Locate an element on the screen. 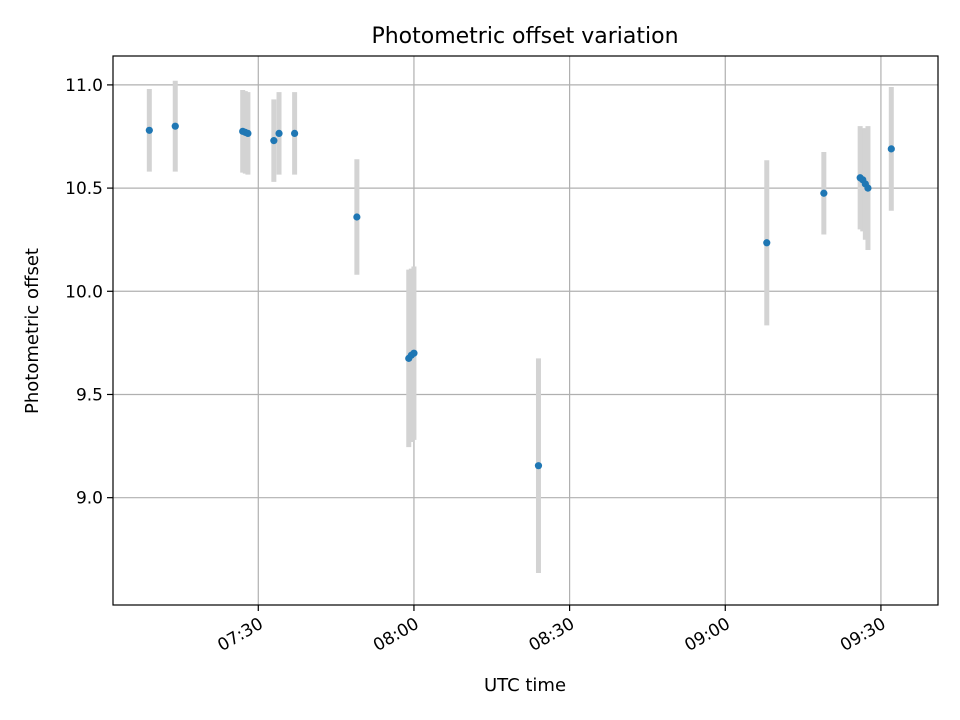 The image size is (960, 720). y-tick-label: 11.0 is located at coordinates (84, 86).